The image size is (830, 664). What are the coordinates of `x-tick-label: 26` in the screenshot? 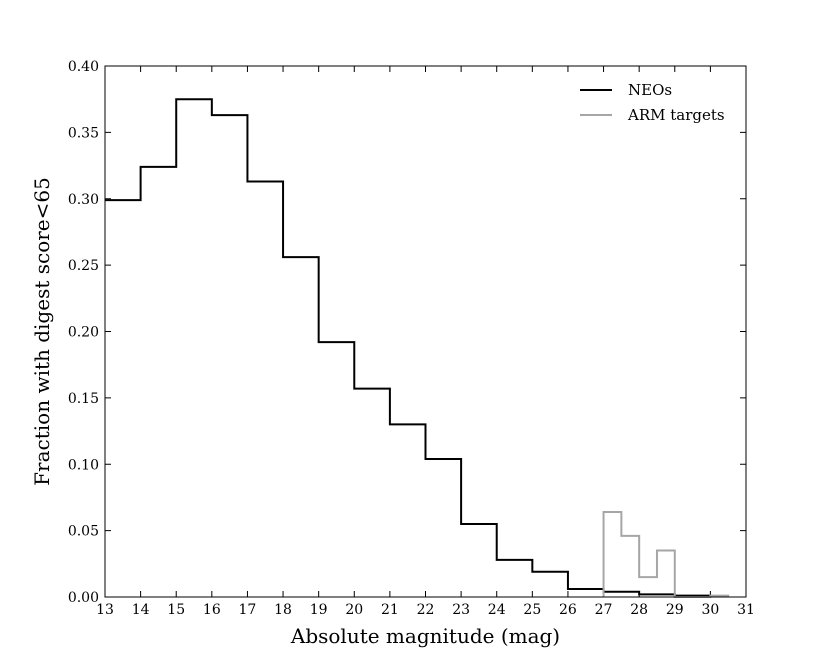 It's located at (568, 610).